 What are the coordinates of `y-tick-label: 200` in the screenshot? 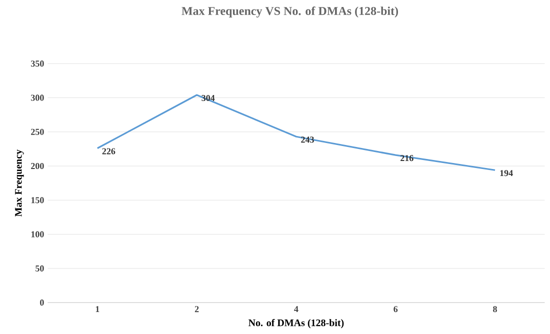 It's located at (37, 166).